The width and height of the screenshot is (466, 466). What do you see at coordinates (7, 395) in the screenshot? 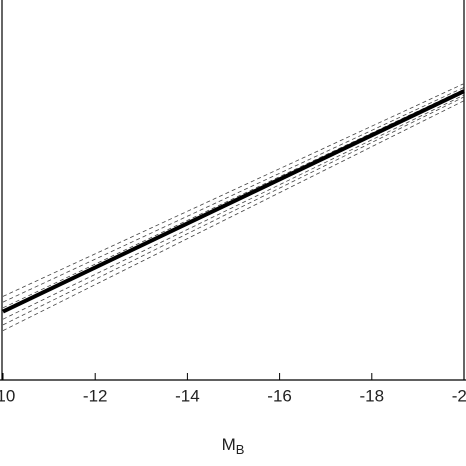
I see `x-tick-label: -10` at bounding box center [7, 395].